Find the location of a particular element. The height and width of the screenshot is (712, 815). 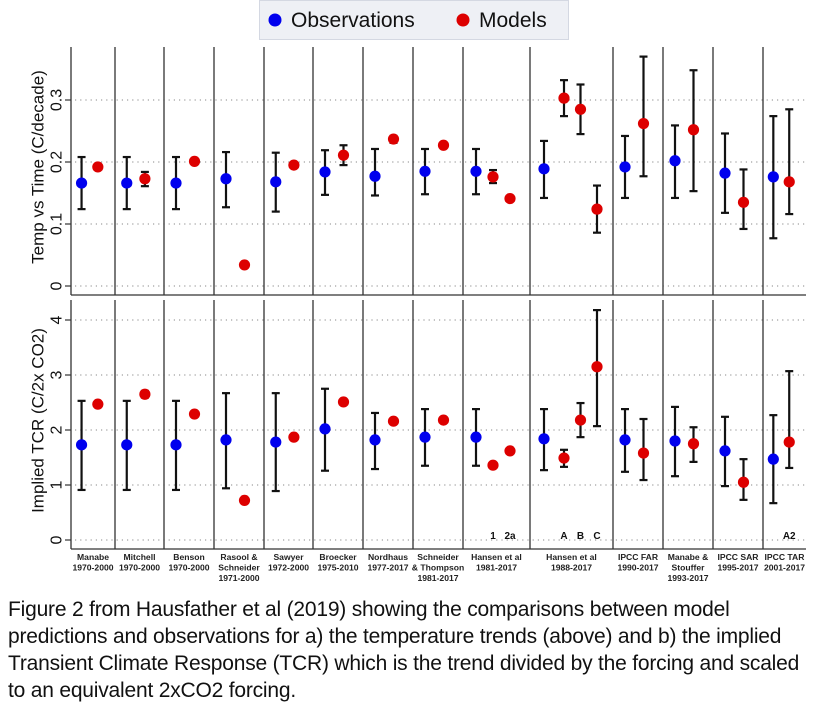

y-tick-label: 0.3 is located at coordinates (57, 100).